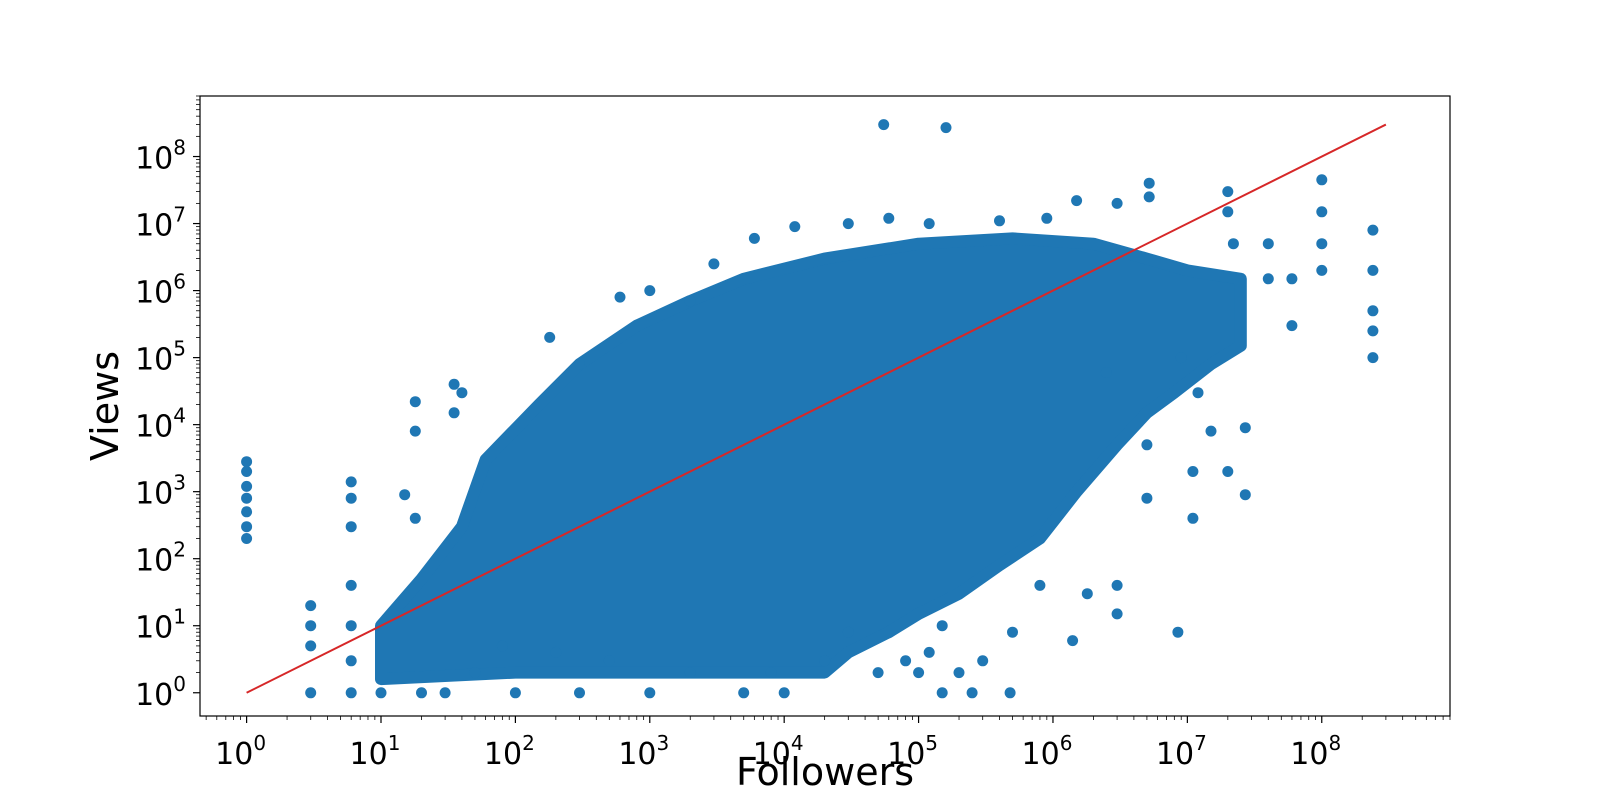 The height and width of the screenshot is (802, 1600). Describe the element at coordinates (160, 290) in the screenshot. I see `y-tick-label: 10⁶` at that location.